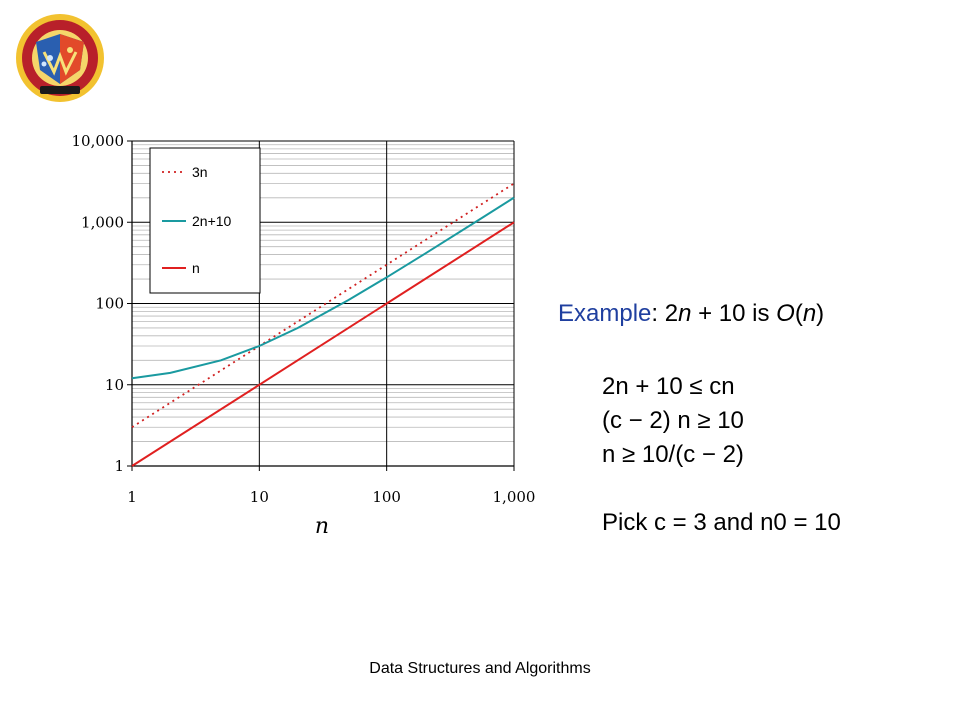 This screenshot has width=960, height=720. I want to click on legend-label: n, so click(196, 268).